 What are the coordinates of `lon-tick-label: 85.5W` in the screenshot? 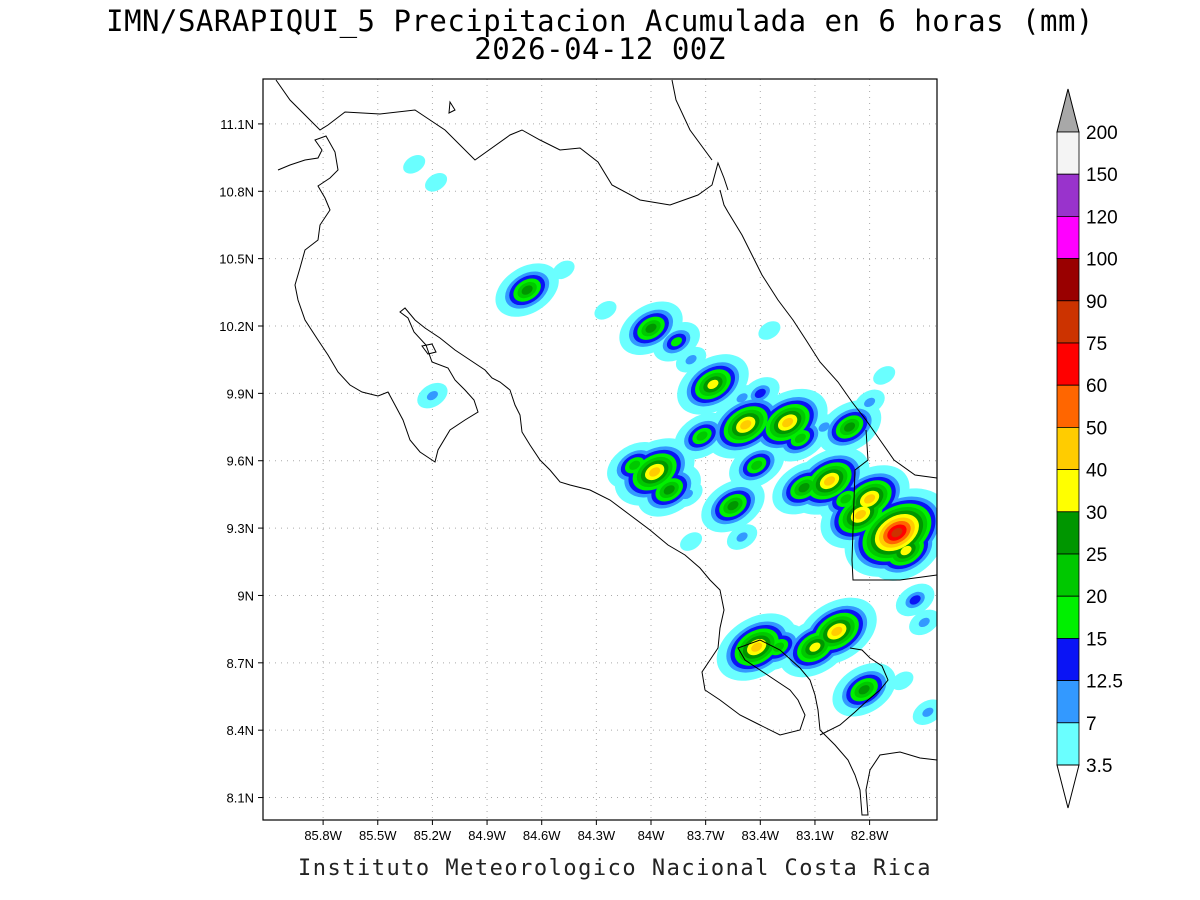 It's located at (378, 835).